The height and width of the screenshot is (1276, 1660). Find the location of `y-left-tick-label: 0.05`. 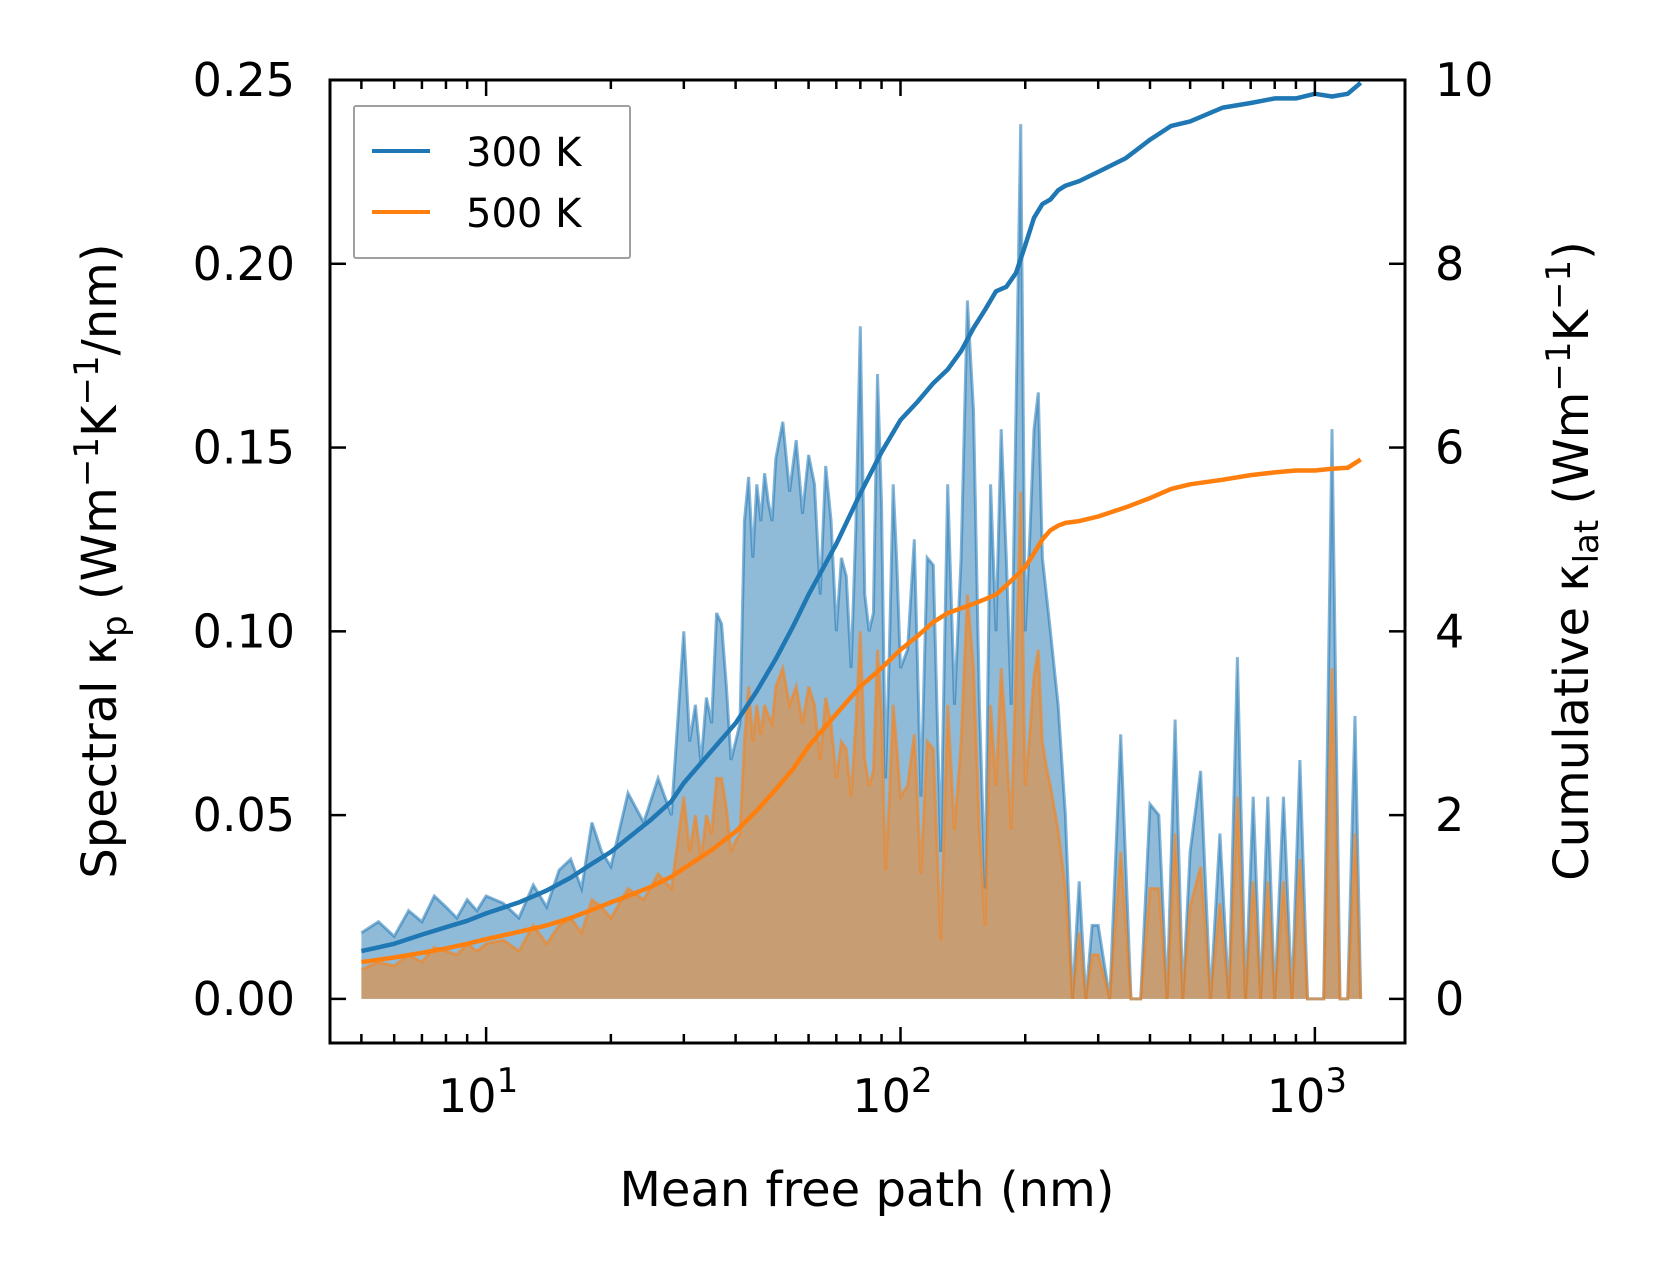

y-left-tick-label: 0.05 is located at coordinates (244, 815).